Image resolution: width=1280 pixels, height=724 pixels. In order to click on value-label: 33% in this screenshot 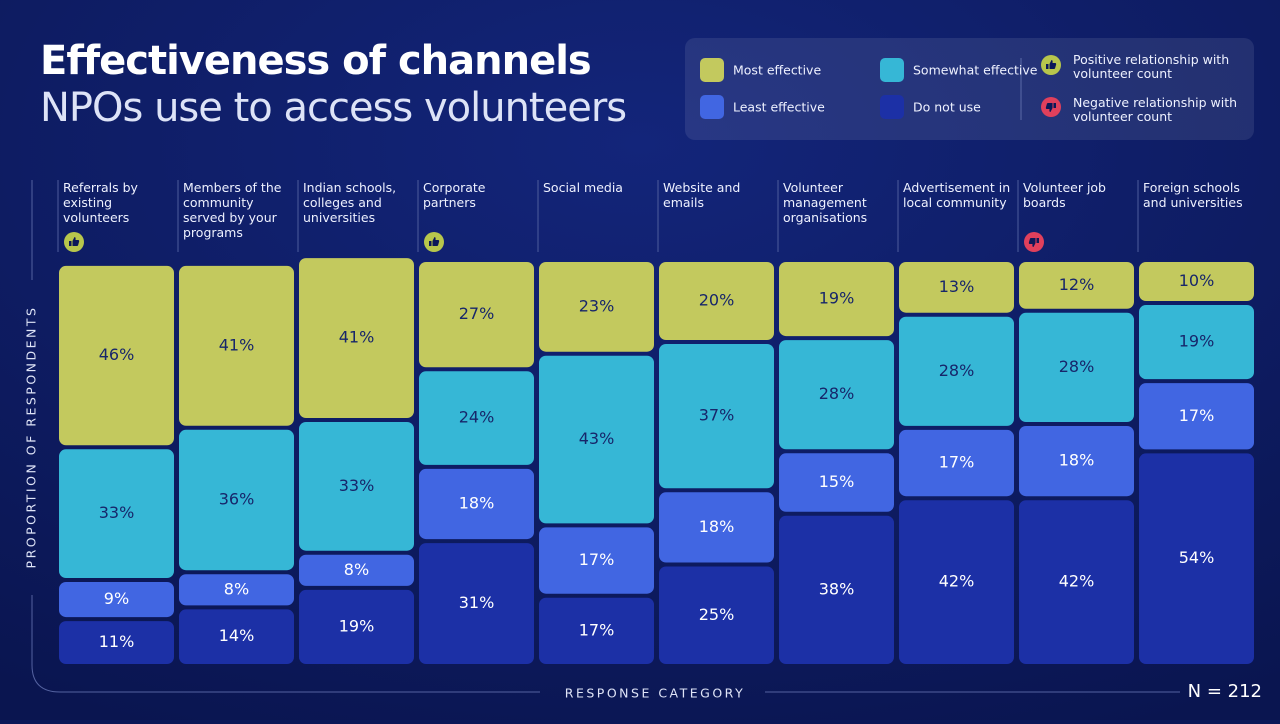, I will do `click(357, 485)`.